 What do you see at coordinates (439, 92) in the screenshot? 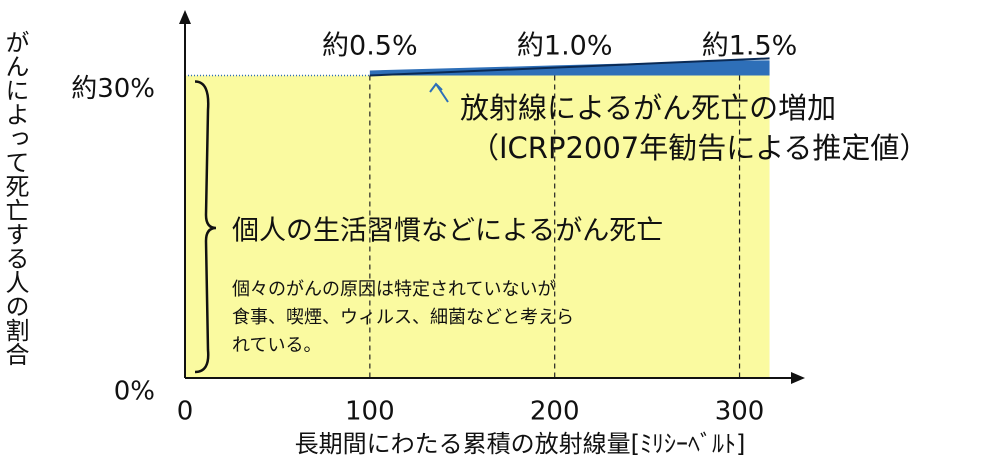
I see `arrow` at bounding box center [439, 92].